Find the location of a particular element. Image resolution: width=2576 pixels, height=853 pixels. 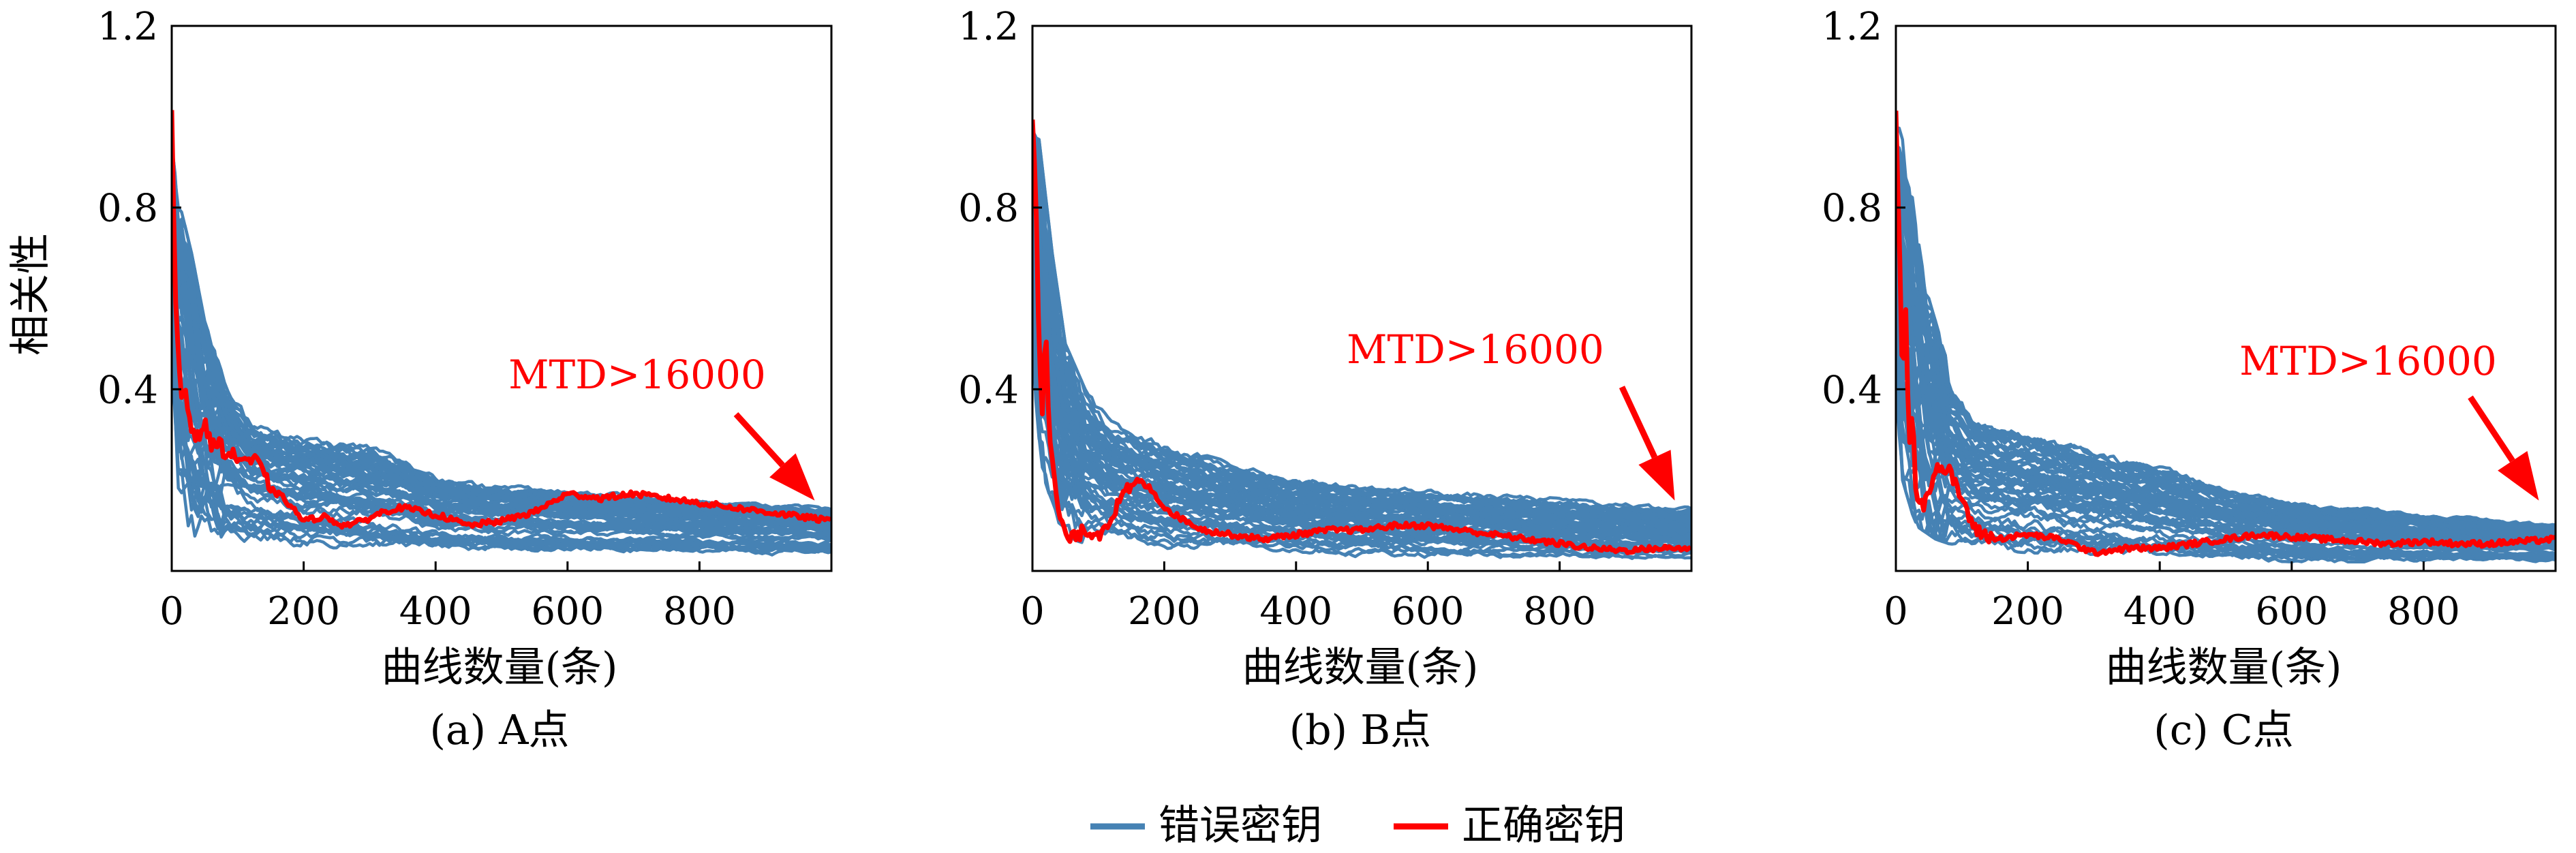

panel-b-correct-key-line is located at coordinates (1361, 337).